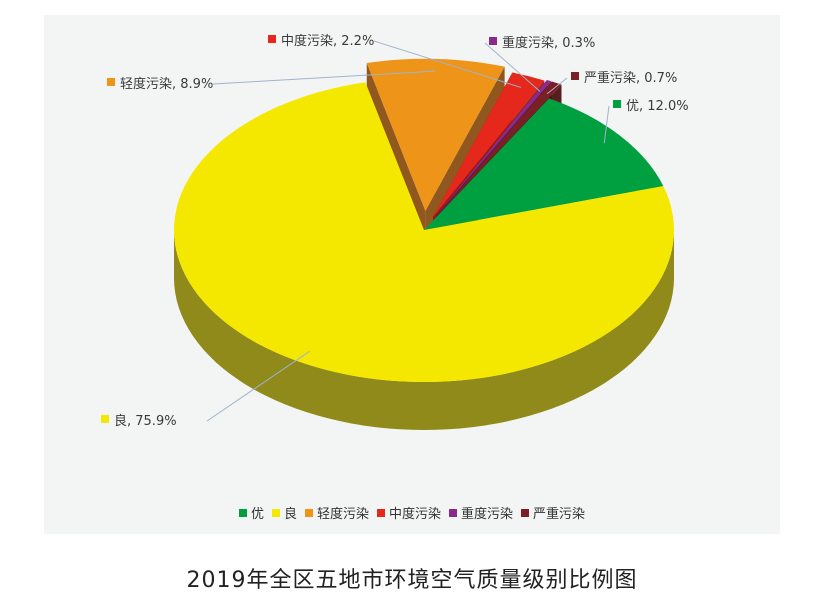 The width and height of the screenshot is (824, 608). I want to click on legend-label-4: 中度污染, so click(415, 514).